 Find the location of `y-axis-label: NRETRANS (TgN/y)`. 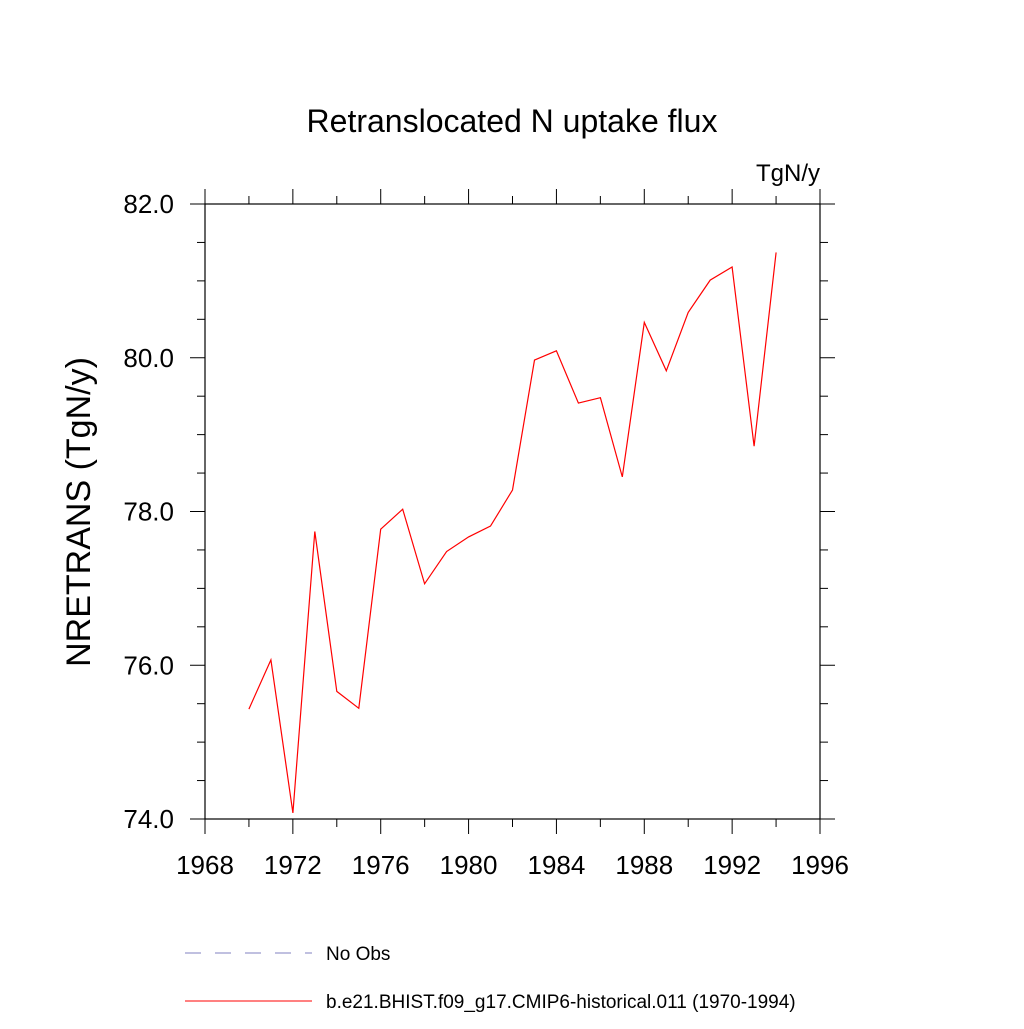

y-axis-label: NRETRANS (TgN/y) is located at coordinates (79, 512).